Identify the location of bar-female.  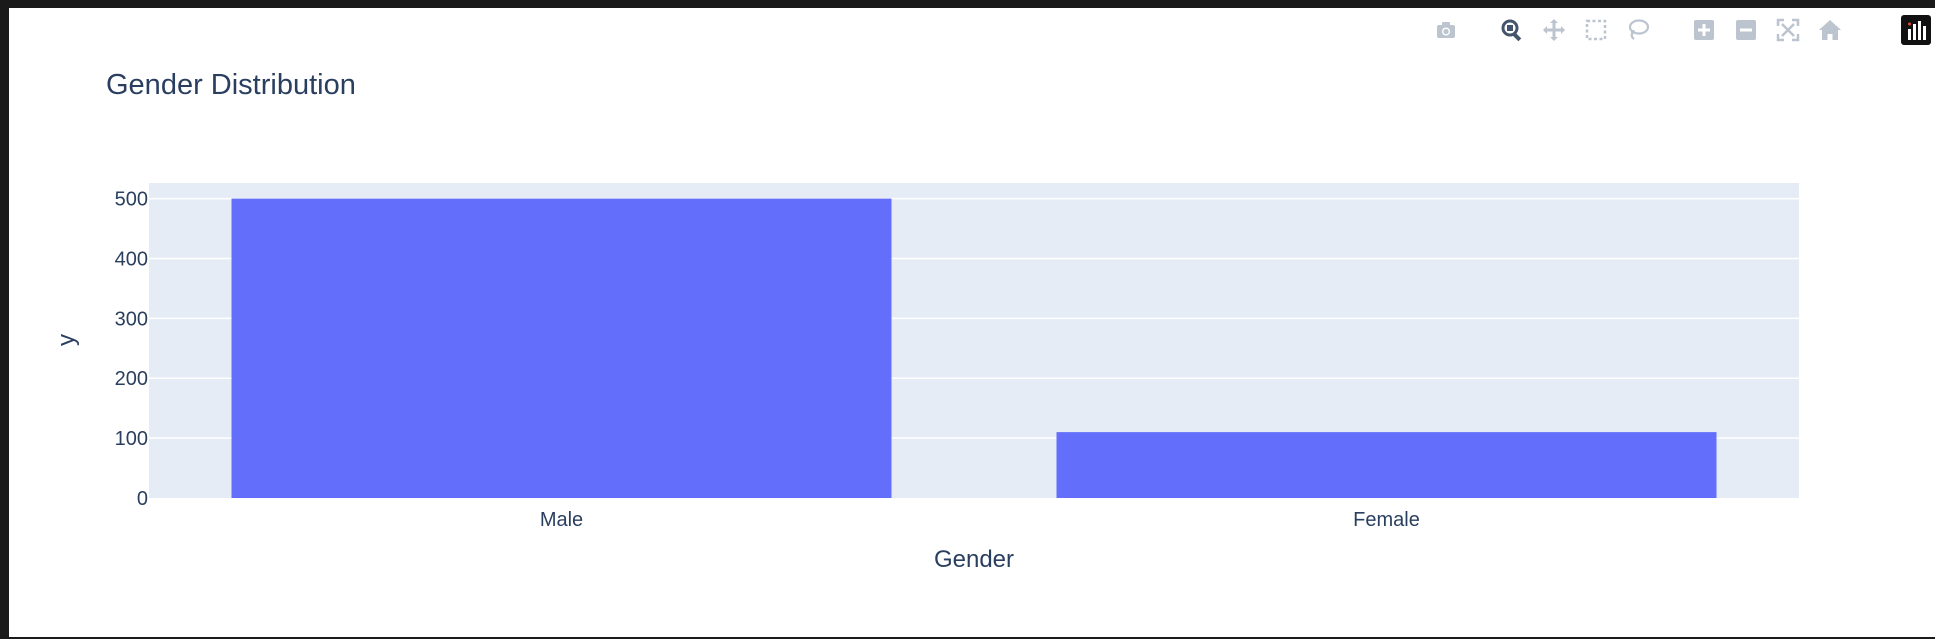
(1386, 465).